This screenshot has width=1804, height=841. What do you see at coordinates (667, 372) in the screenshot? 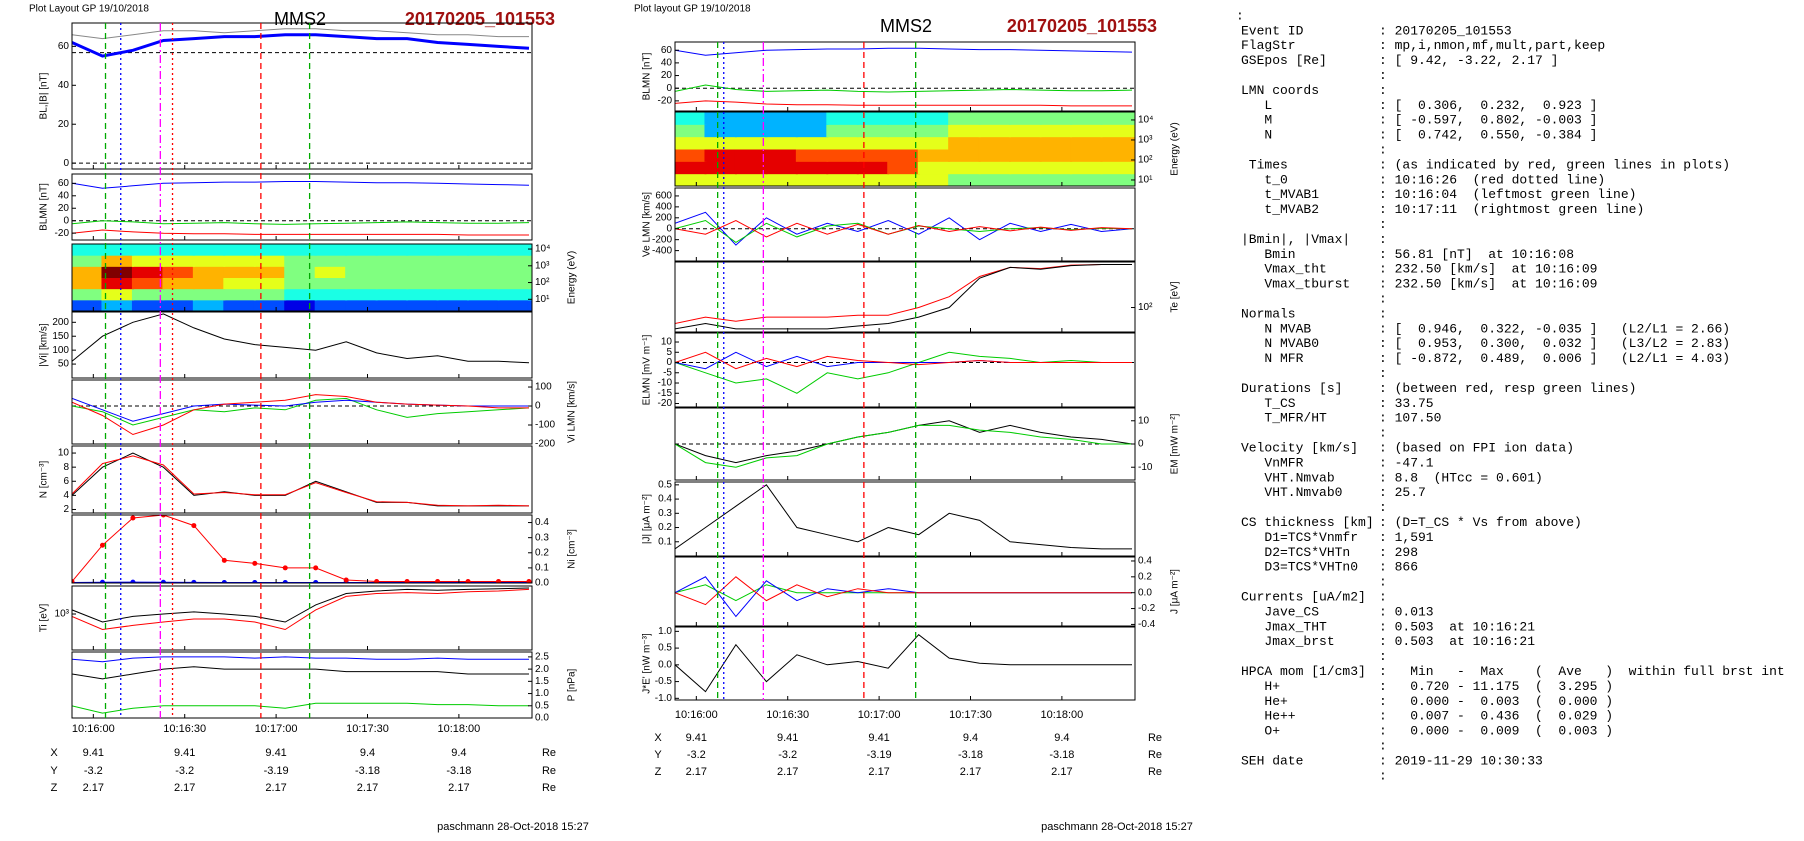
I see `y-tick-label: -5` at bounding box center [667, 372].